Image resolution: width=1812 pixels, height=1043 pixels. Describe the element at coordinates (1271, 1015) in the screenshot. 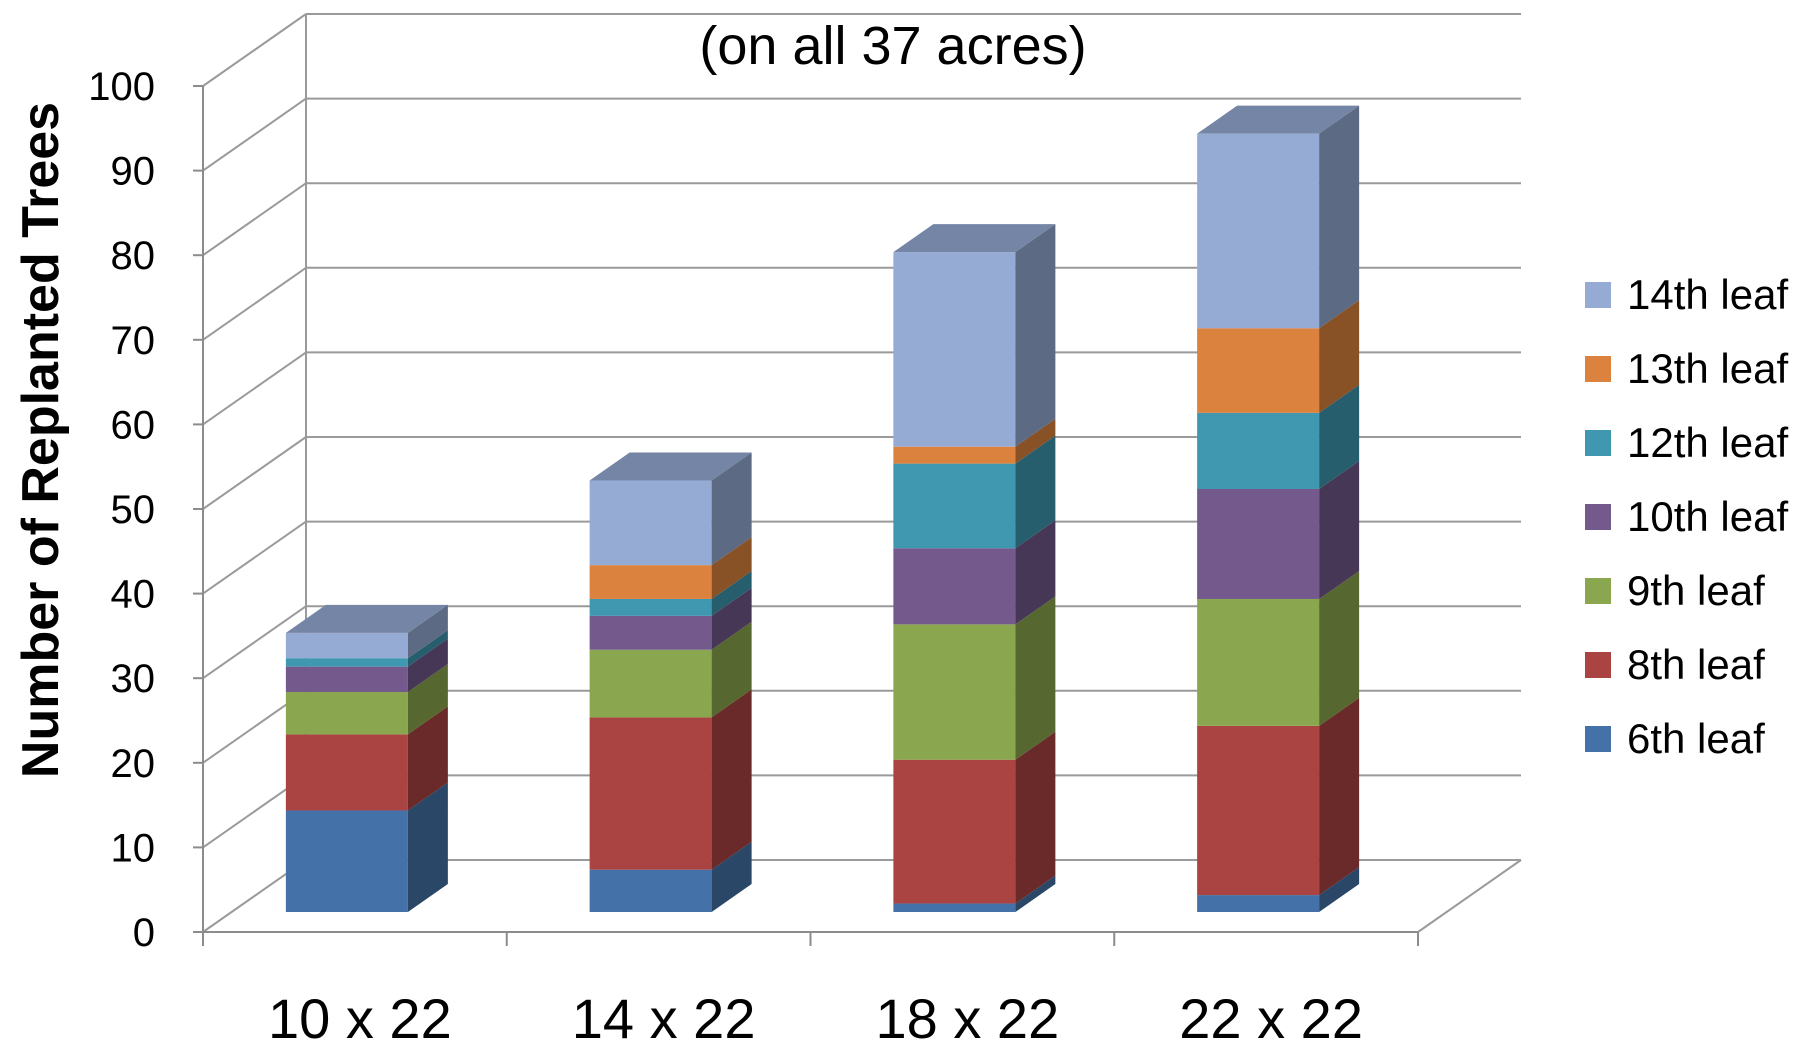

I see `x-tick-label: 22 x 22` at that location.